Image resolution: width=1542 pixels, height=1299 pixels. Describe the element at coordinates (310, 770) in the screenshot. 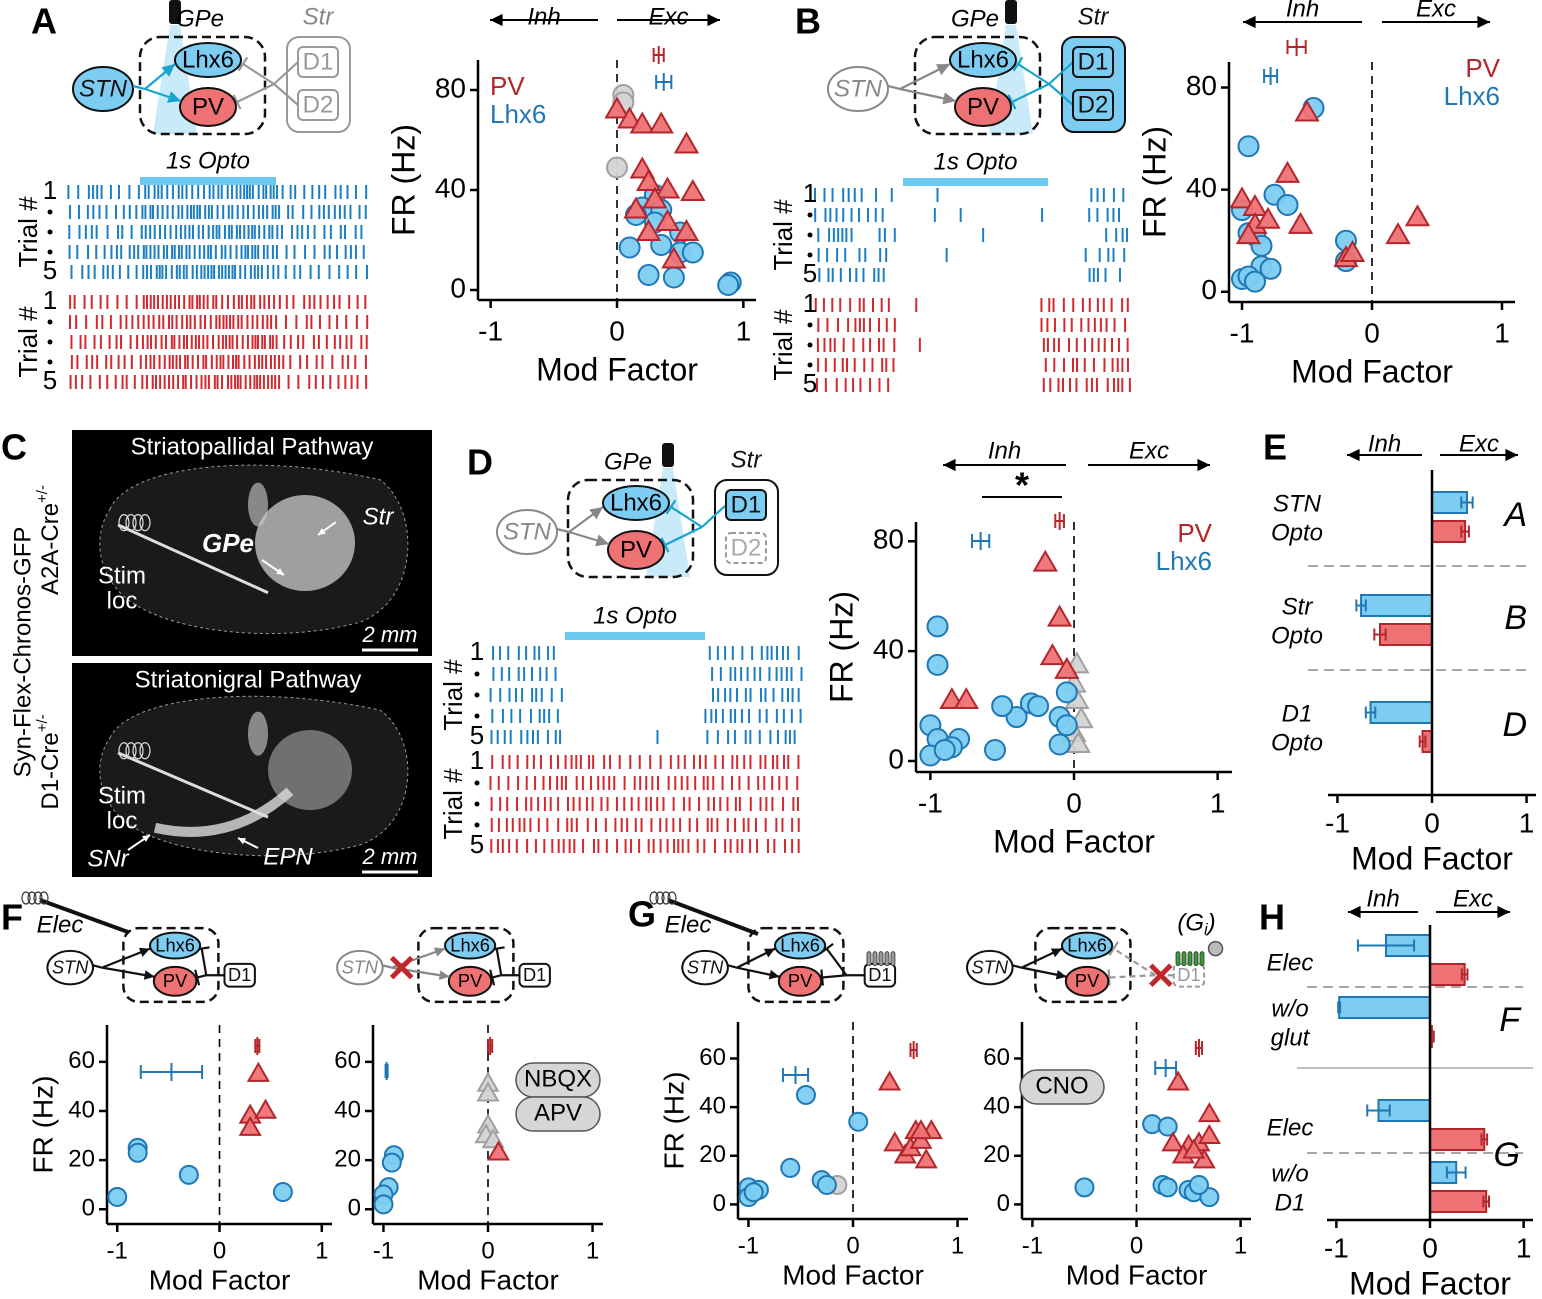

I see `fluorescence` at that location.